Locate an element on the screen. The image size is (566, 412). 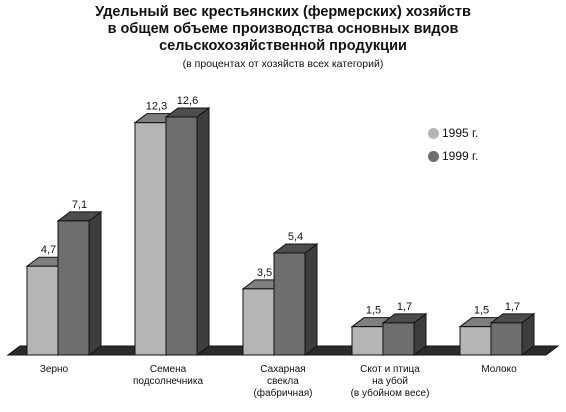
category-label-grain: Зерно is located at coordinates (54, 370).